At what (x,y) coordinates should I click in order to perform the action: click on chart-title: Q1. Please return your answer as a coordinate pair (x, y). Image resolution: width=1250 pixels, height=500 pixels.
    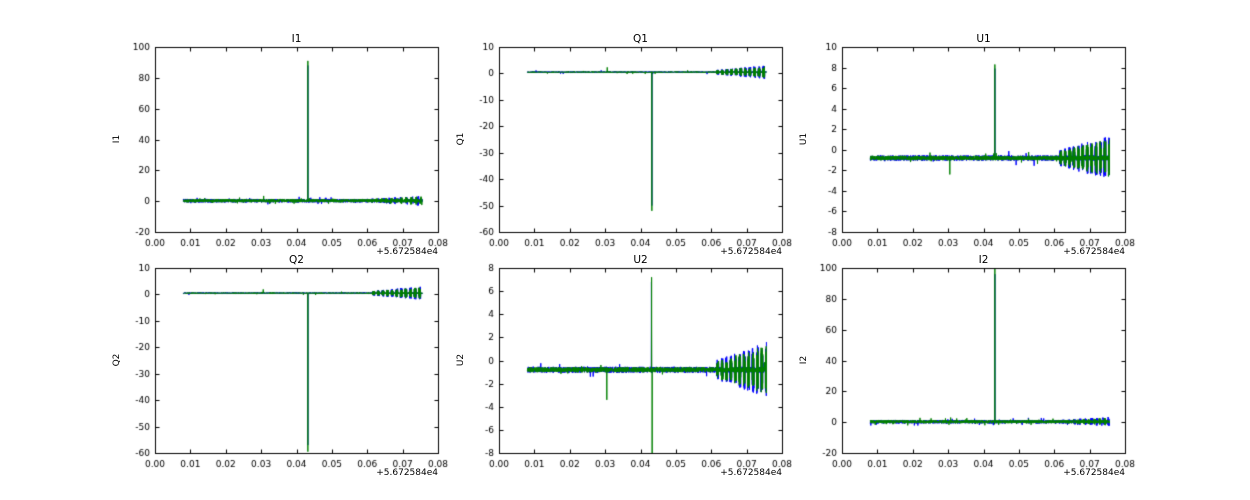
    Looking at the image, I should click on (640, 39).